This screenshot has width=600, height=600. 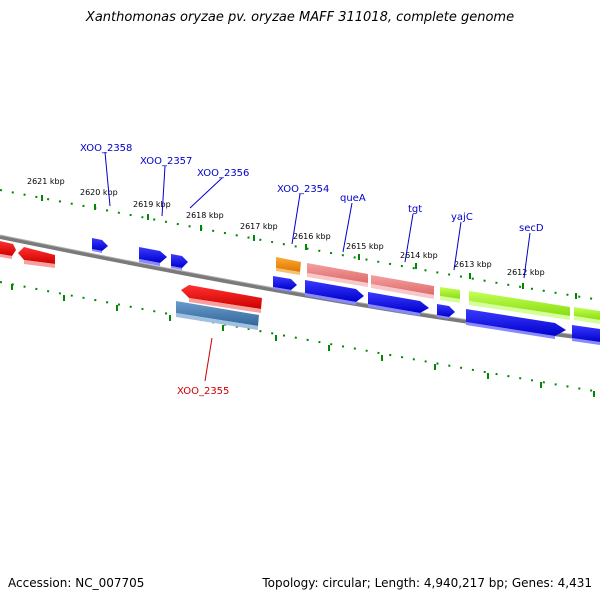 What do you see at coordinates (296, 219) in the screenshot?
I see `leader-line-xoo2354` at bounding box center [296, 219].